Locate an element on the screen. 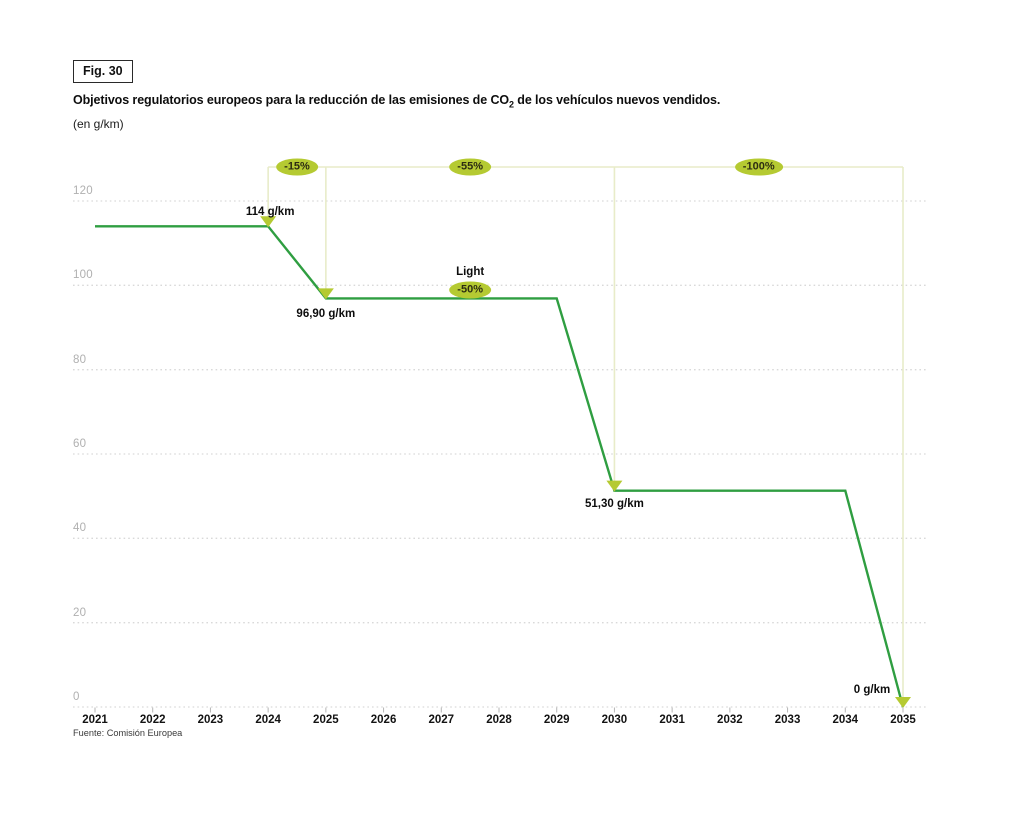  x-tick-label: 2033 is located at coordinates (787, 720).